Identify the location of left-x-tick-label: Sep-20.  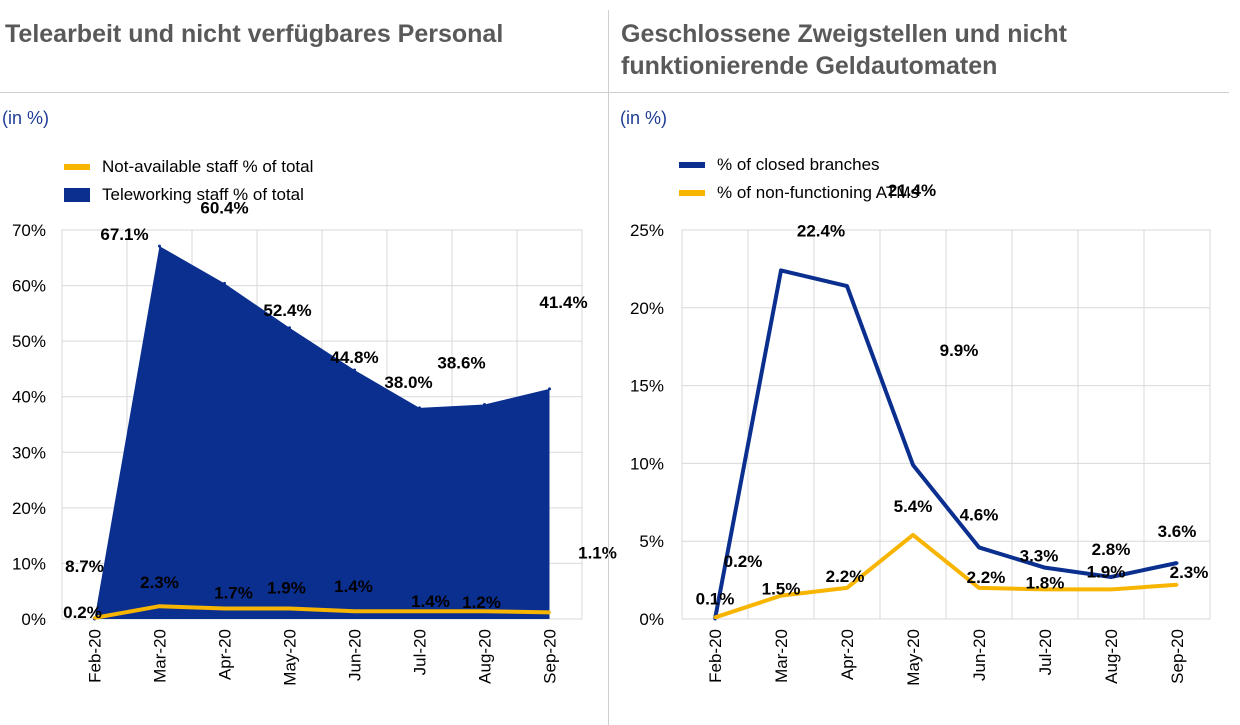
(550, 656).